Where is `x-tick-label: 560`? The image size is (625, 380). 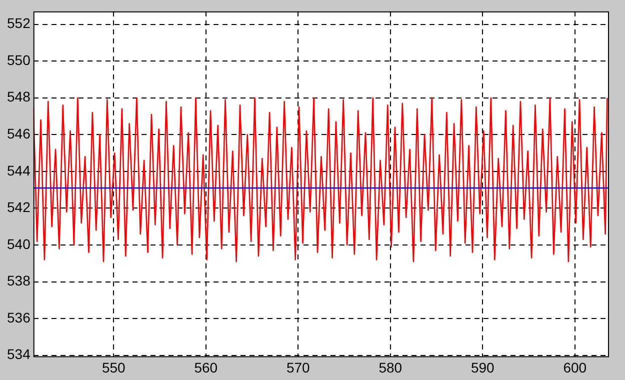 x-tick-label: 560 is located at coordinates (206, 367).